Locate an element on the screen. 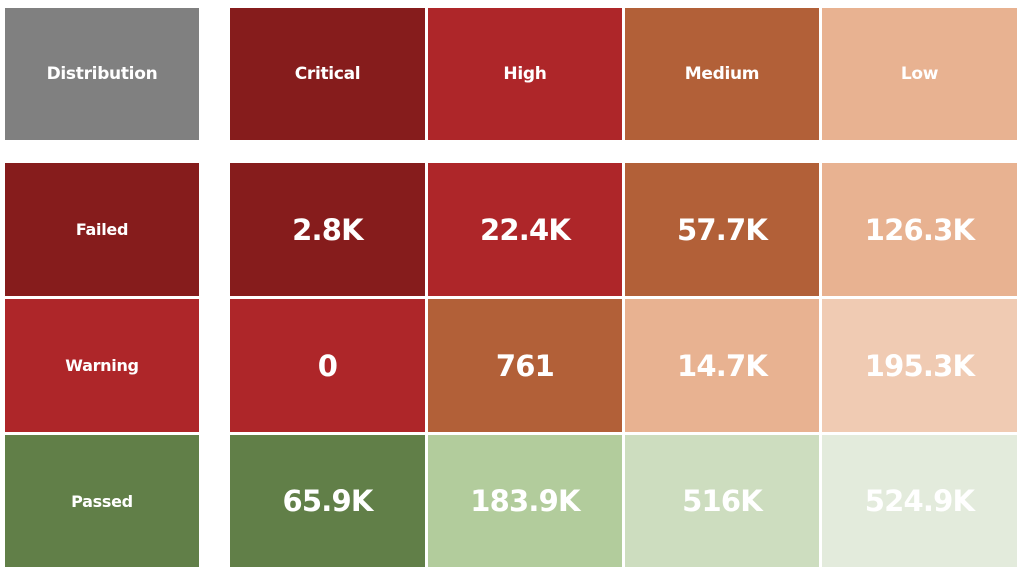 The image size is (1024, 576). column-header-high: High is located at coordinates (525, 74).